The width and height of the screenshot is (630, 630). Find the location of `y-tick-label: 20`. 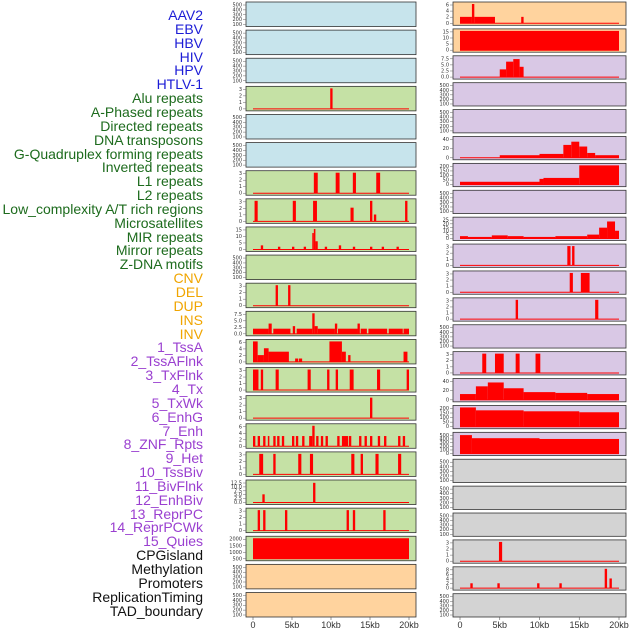

y-tick-label: 20 is located at coordinates (446, 391).